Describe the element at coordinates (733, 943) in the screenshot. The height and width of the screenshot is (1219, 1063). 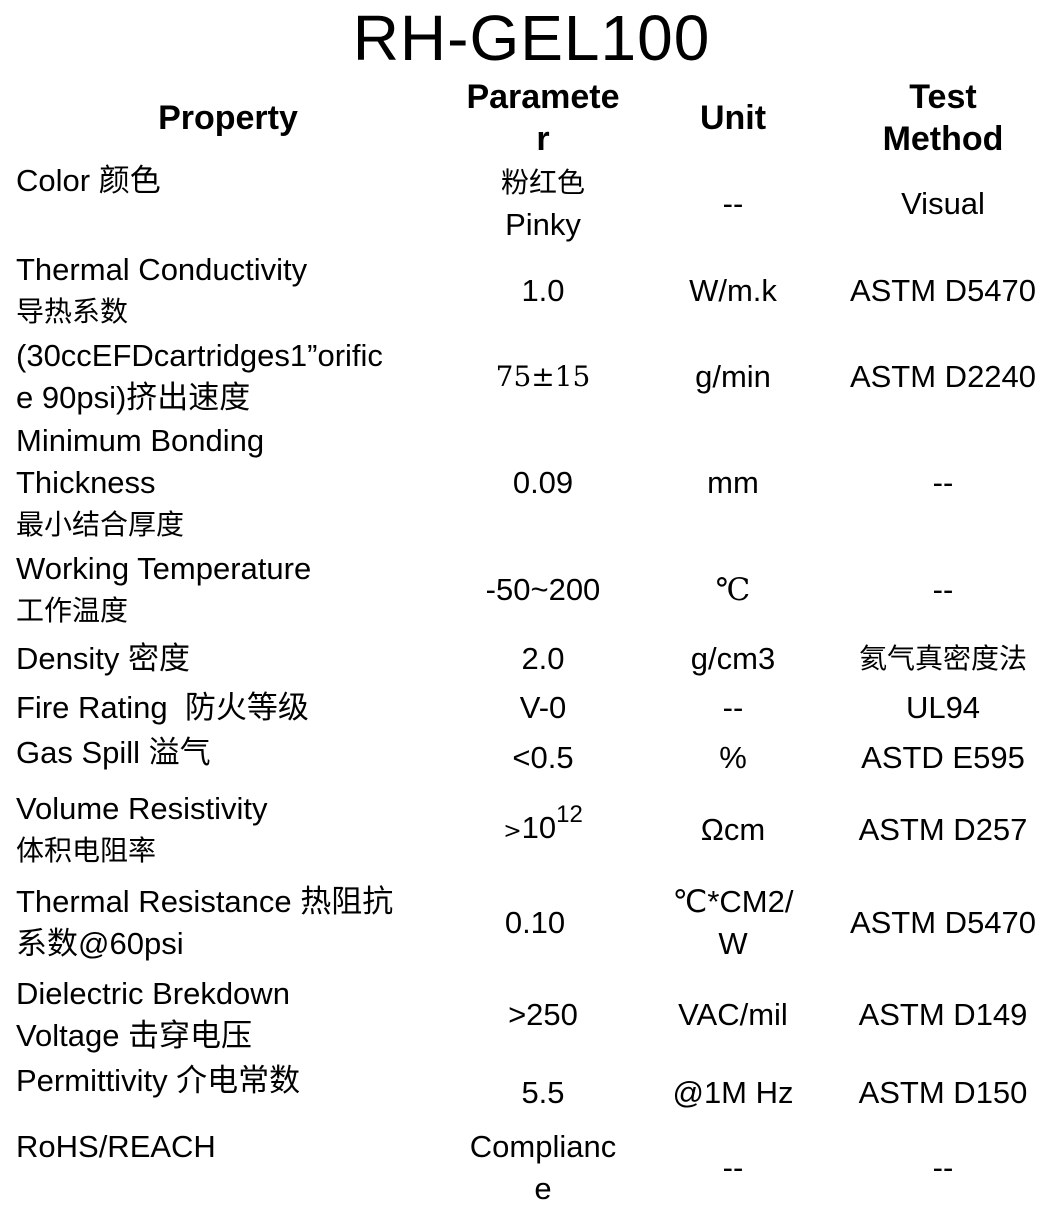
I see `unit-line: W` at that location.